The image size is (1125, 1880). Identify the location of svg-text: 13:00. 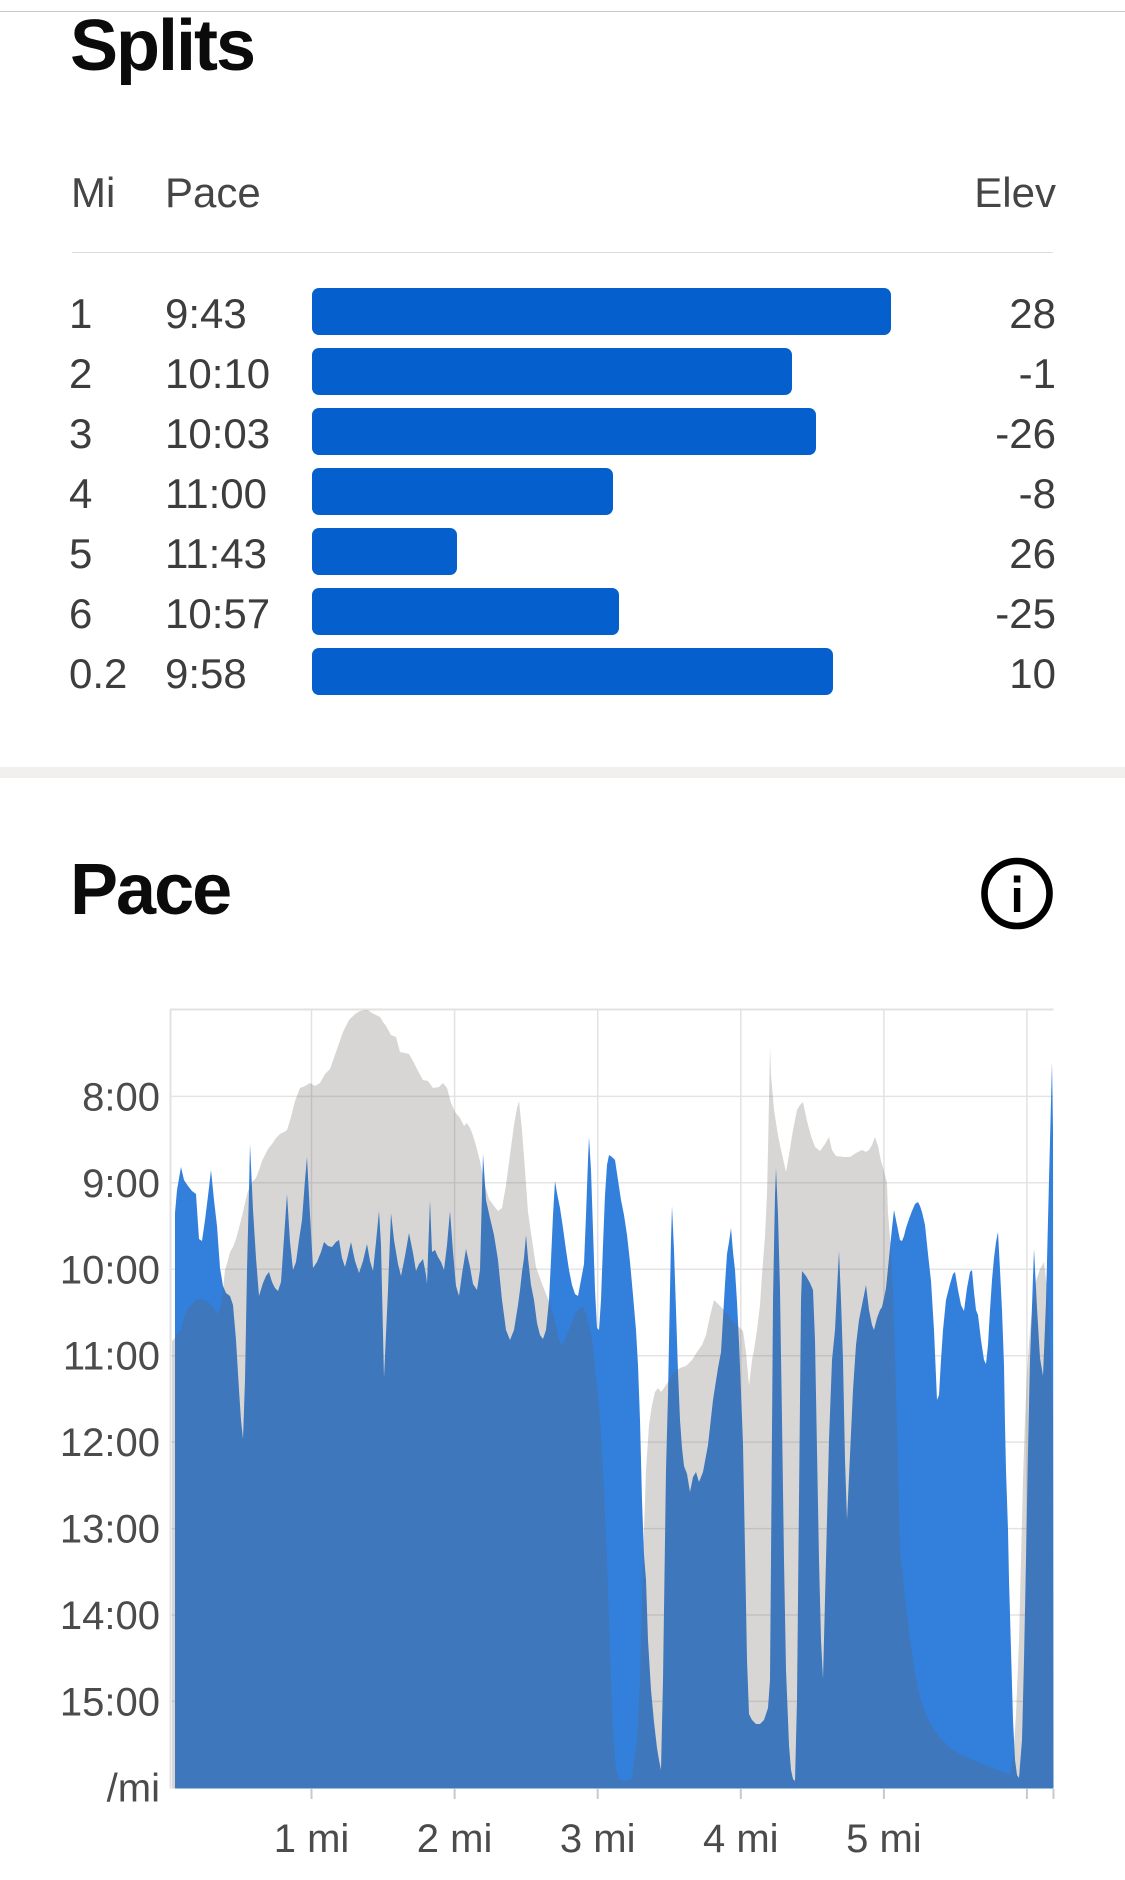
(110, 1530).